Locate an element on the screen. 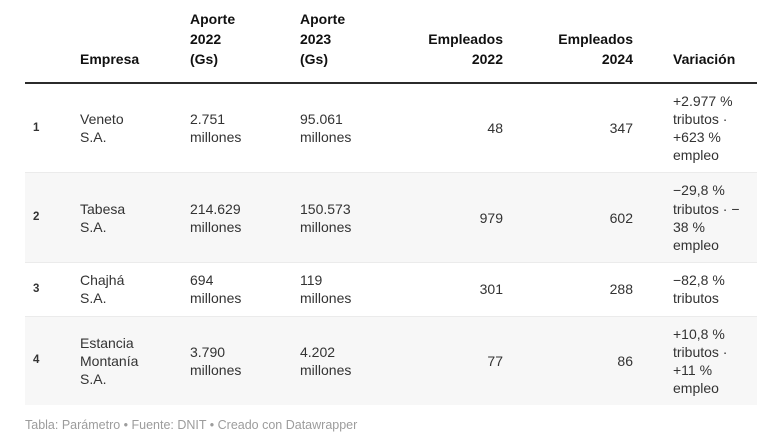 Image resolution: width=782 pixels, height=443 pixels. cell-rank: 4 is located at coordinates (36, 360).